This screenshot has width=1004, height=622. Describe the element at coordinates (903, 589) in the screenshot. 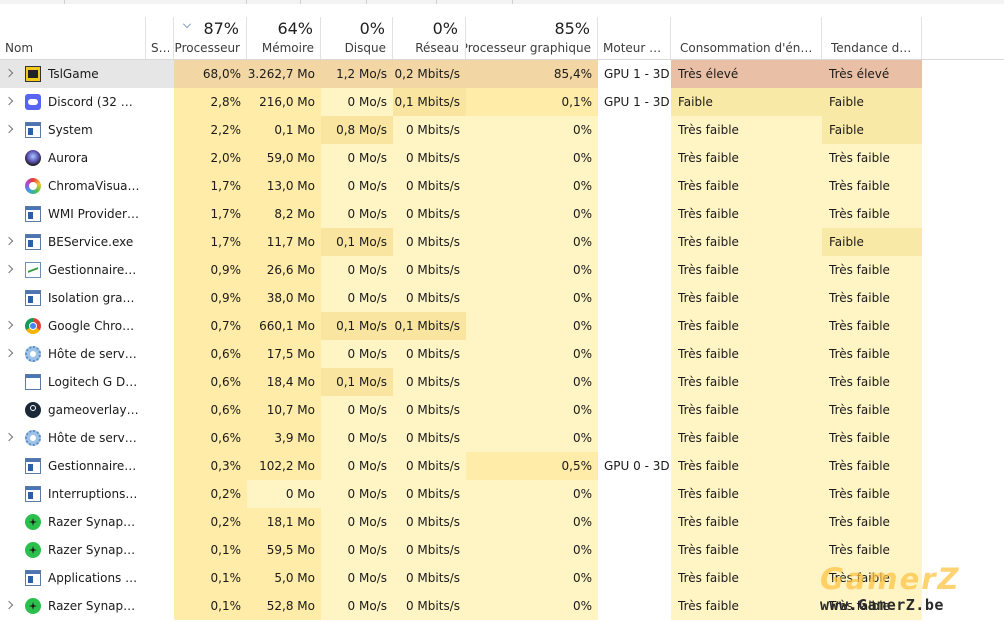

I see `gamerz-watermark: GamerZ www.GamerZ.be` at that location.